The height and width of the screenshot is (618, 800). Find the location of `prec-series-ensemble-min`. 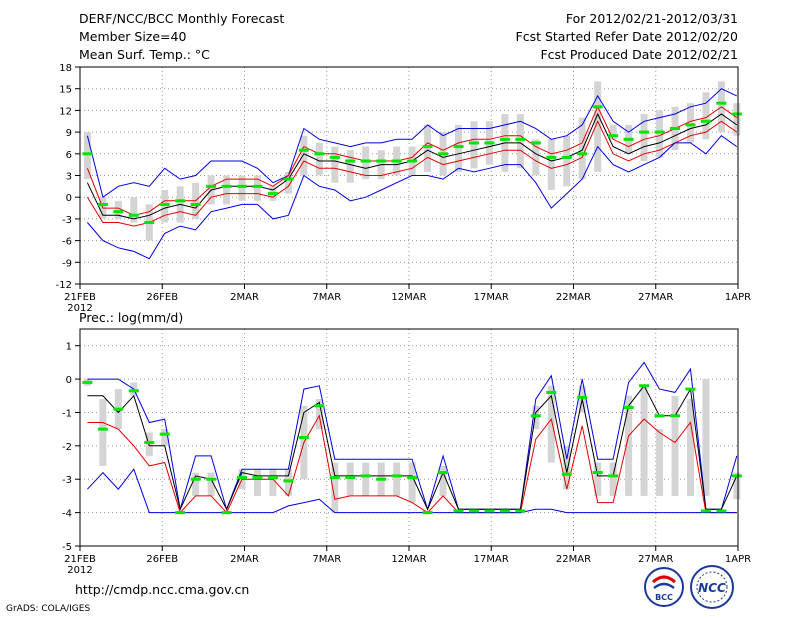

prec-series-ensemble-min is located at coordinates (412, 491).